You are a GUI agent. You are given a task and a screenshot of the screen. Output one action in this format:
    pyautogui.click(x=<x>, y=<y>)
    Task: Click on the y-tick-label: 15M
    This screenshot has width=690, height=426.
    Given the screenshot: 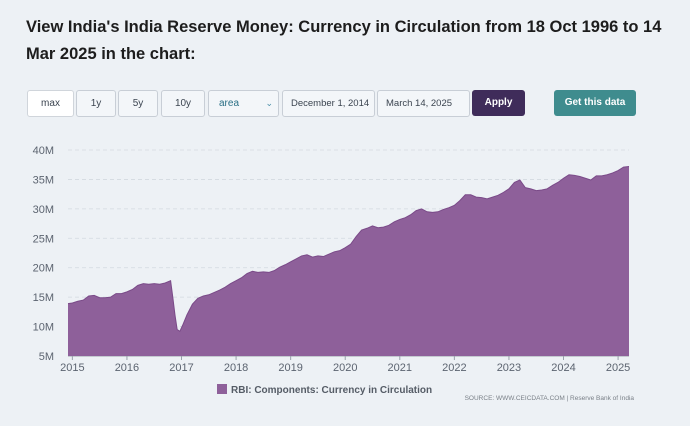 What is the action you would take?
    pyautogui.click(x=43, y=298)
    